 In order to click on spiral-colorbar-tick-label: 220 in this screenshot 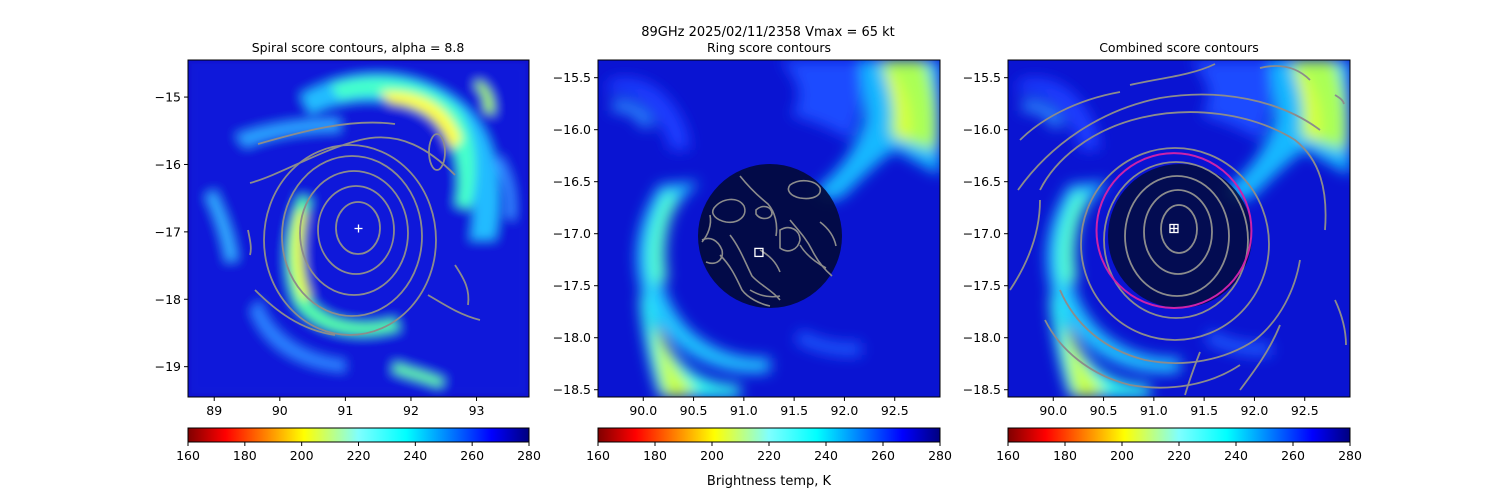, I will do `click(359, 455)`.